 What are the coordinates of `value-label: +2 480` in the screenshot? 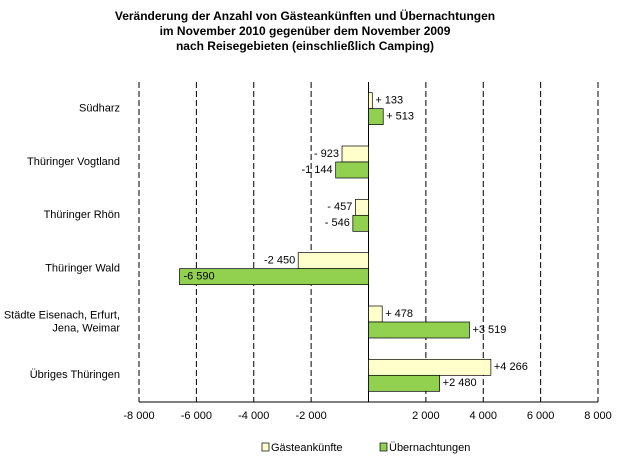 It's located at (460, 383).